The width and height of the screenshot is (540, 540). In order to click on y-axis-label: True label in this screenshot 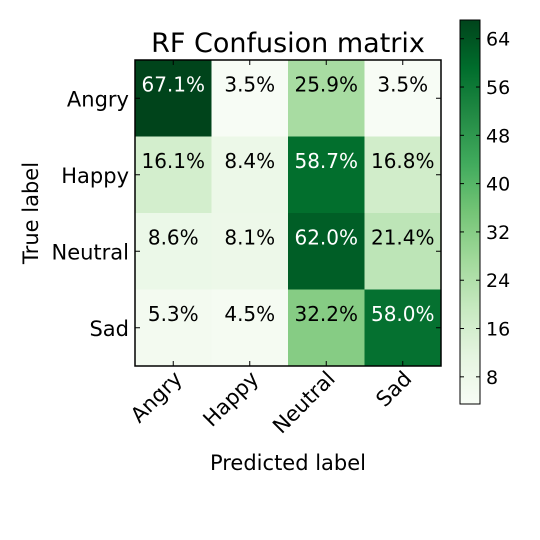, I will do `click(31, 213)`.